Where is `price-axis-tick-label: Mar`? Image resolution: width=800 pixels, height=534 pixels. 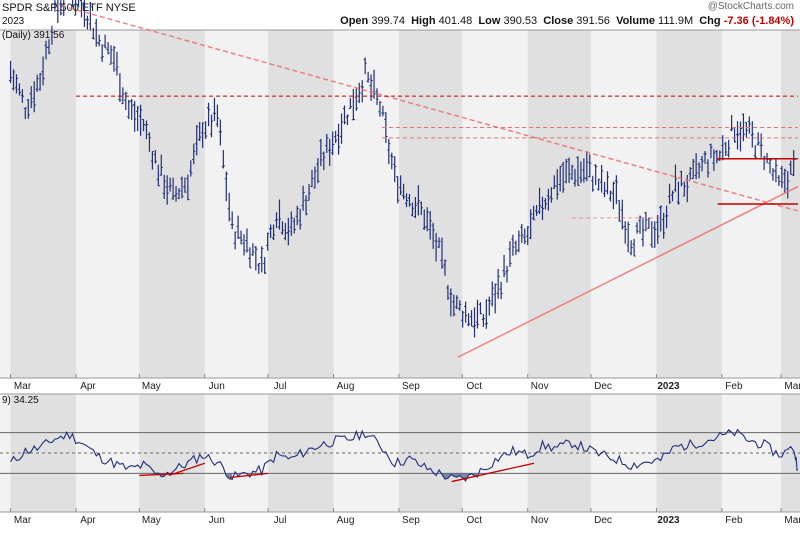 price-axis-tick-label: Mar is located at coordinates (792, 386).